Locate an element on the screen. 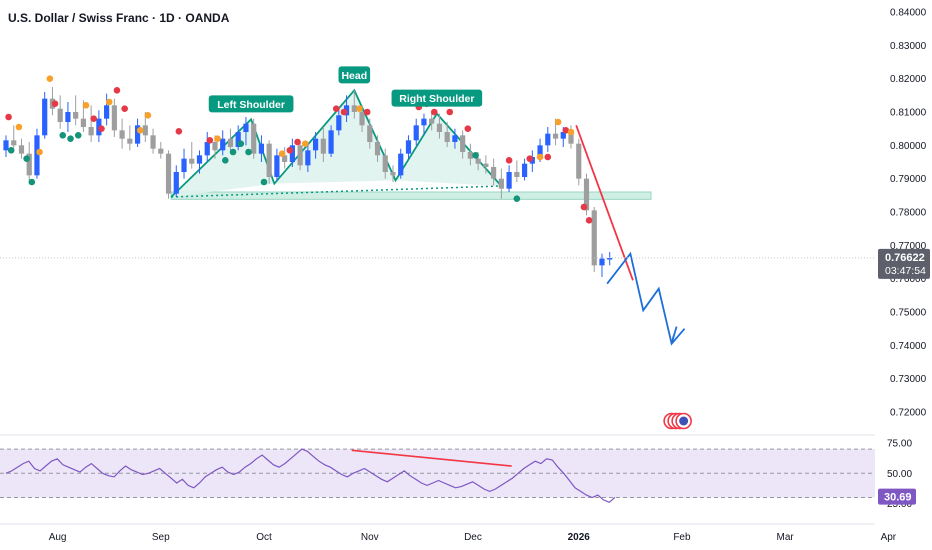  countdown-timer: 03:47:54 is located at coordinates (905, 271).